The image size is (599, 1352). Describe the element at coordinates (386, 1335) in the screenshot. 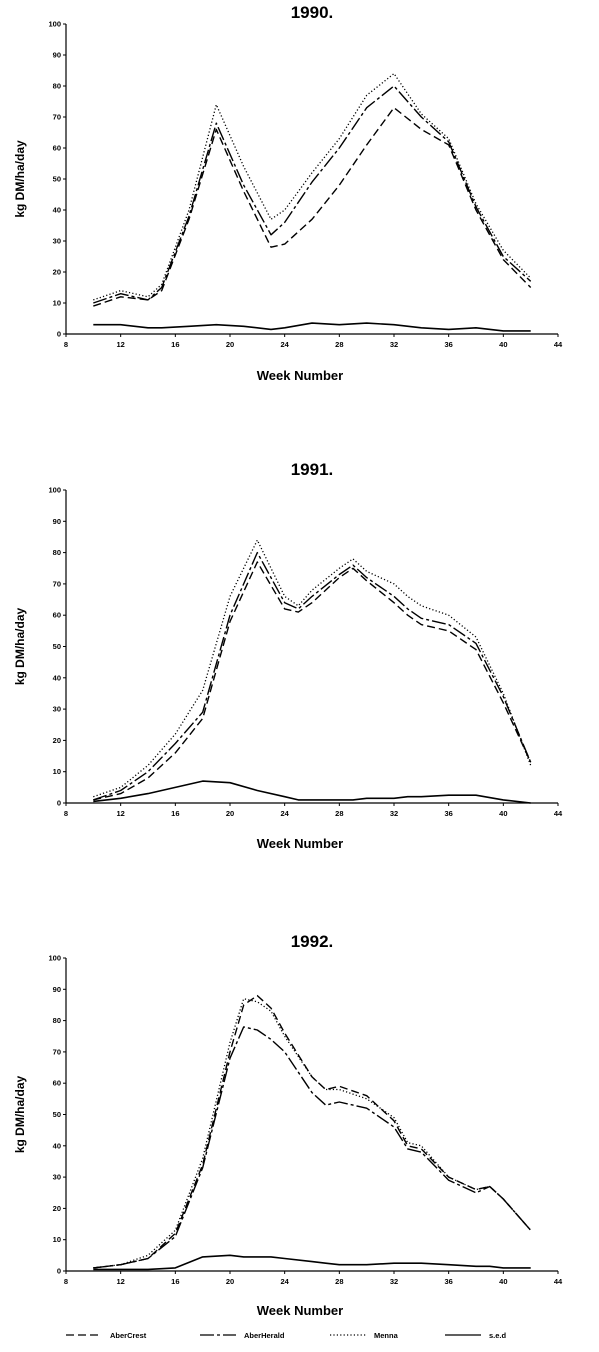

I see `legend-label-menna: Menna` at that location.